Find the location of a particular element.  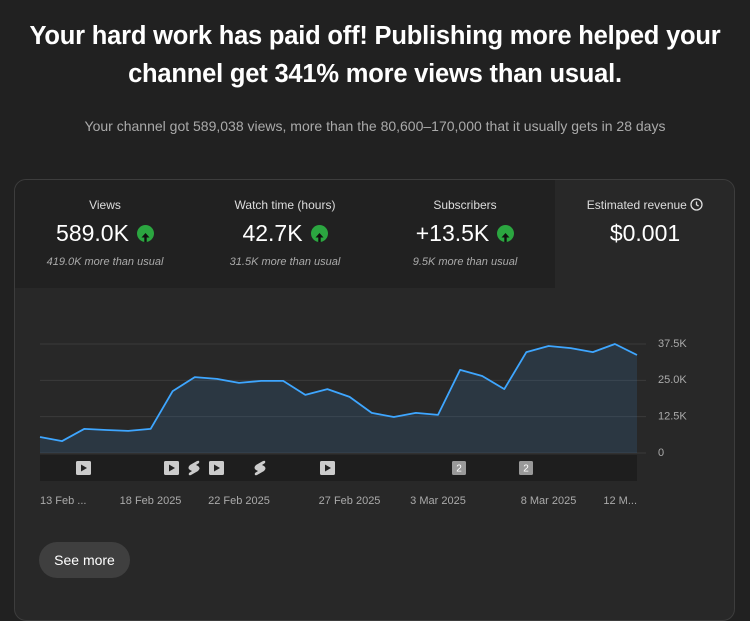

y-tick-label: 12.5K is located at coordinates (672, 417).